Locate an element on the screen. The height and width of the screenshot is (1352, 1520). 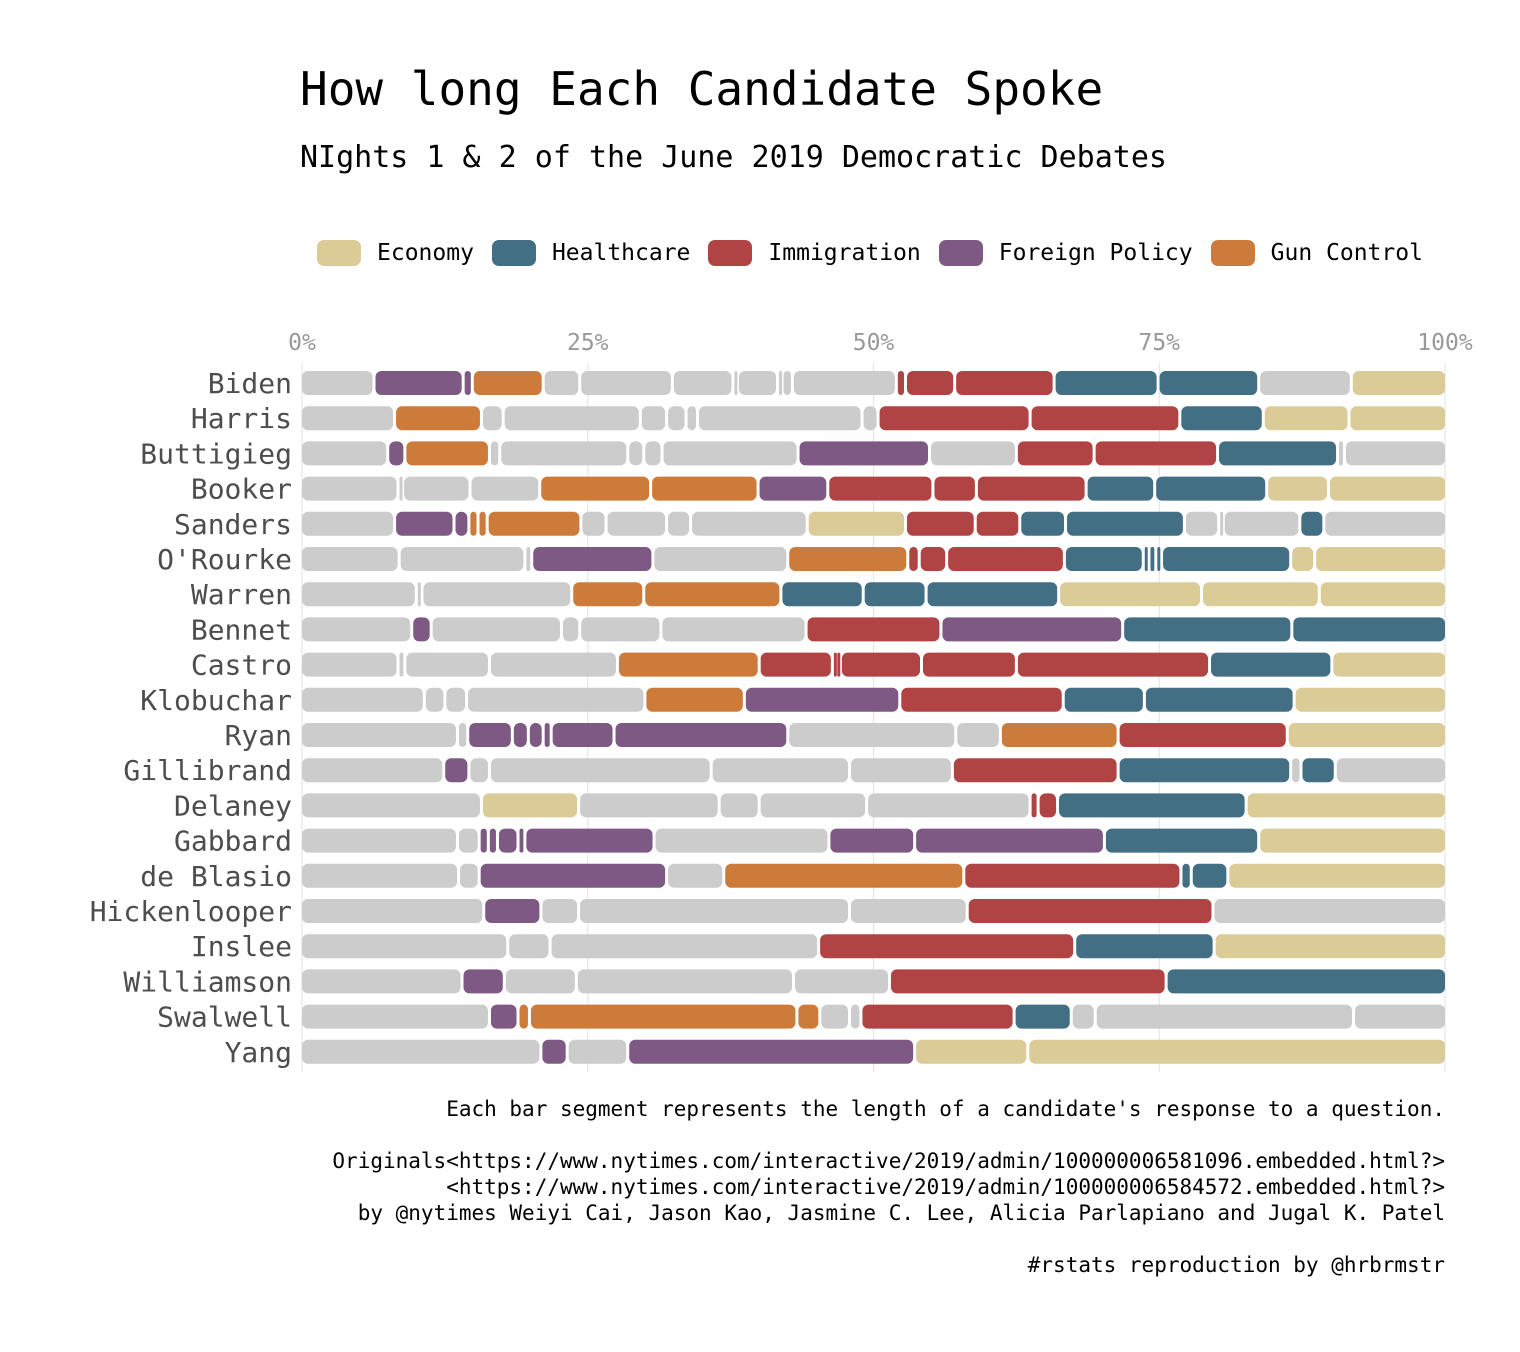
y-axis-label: O'Rourke is located at coordinates (224, 559).